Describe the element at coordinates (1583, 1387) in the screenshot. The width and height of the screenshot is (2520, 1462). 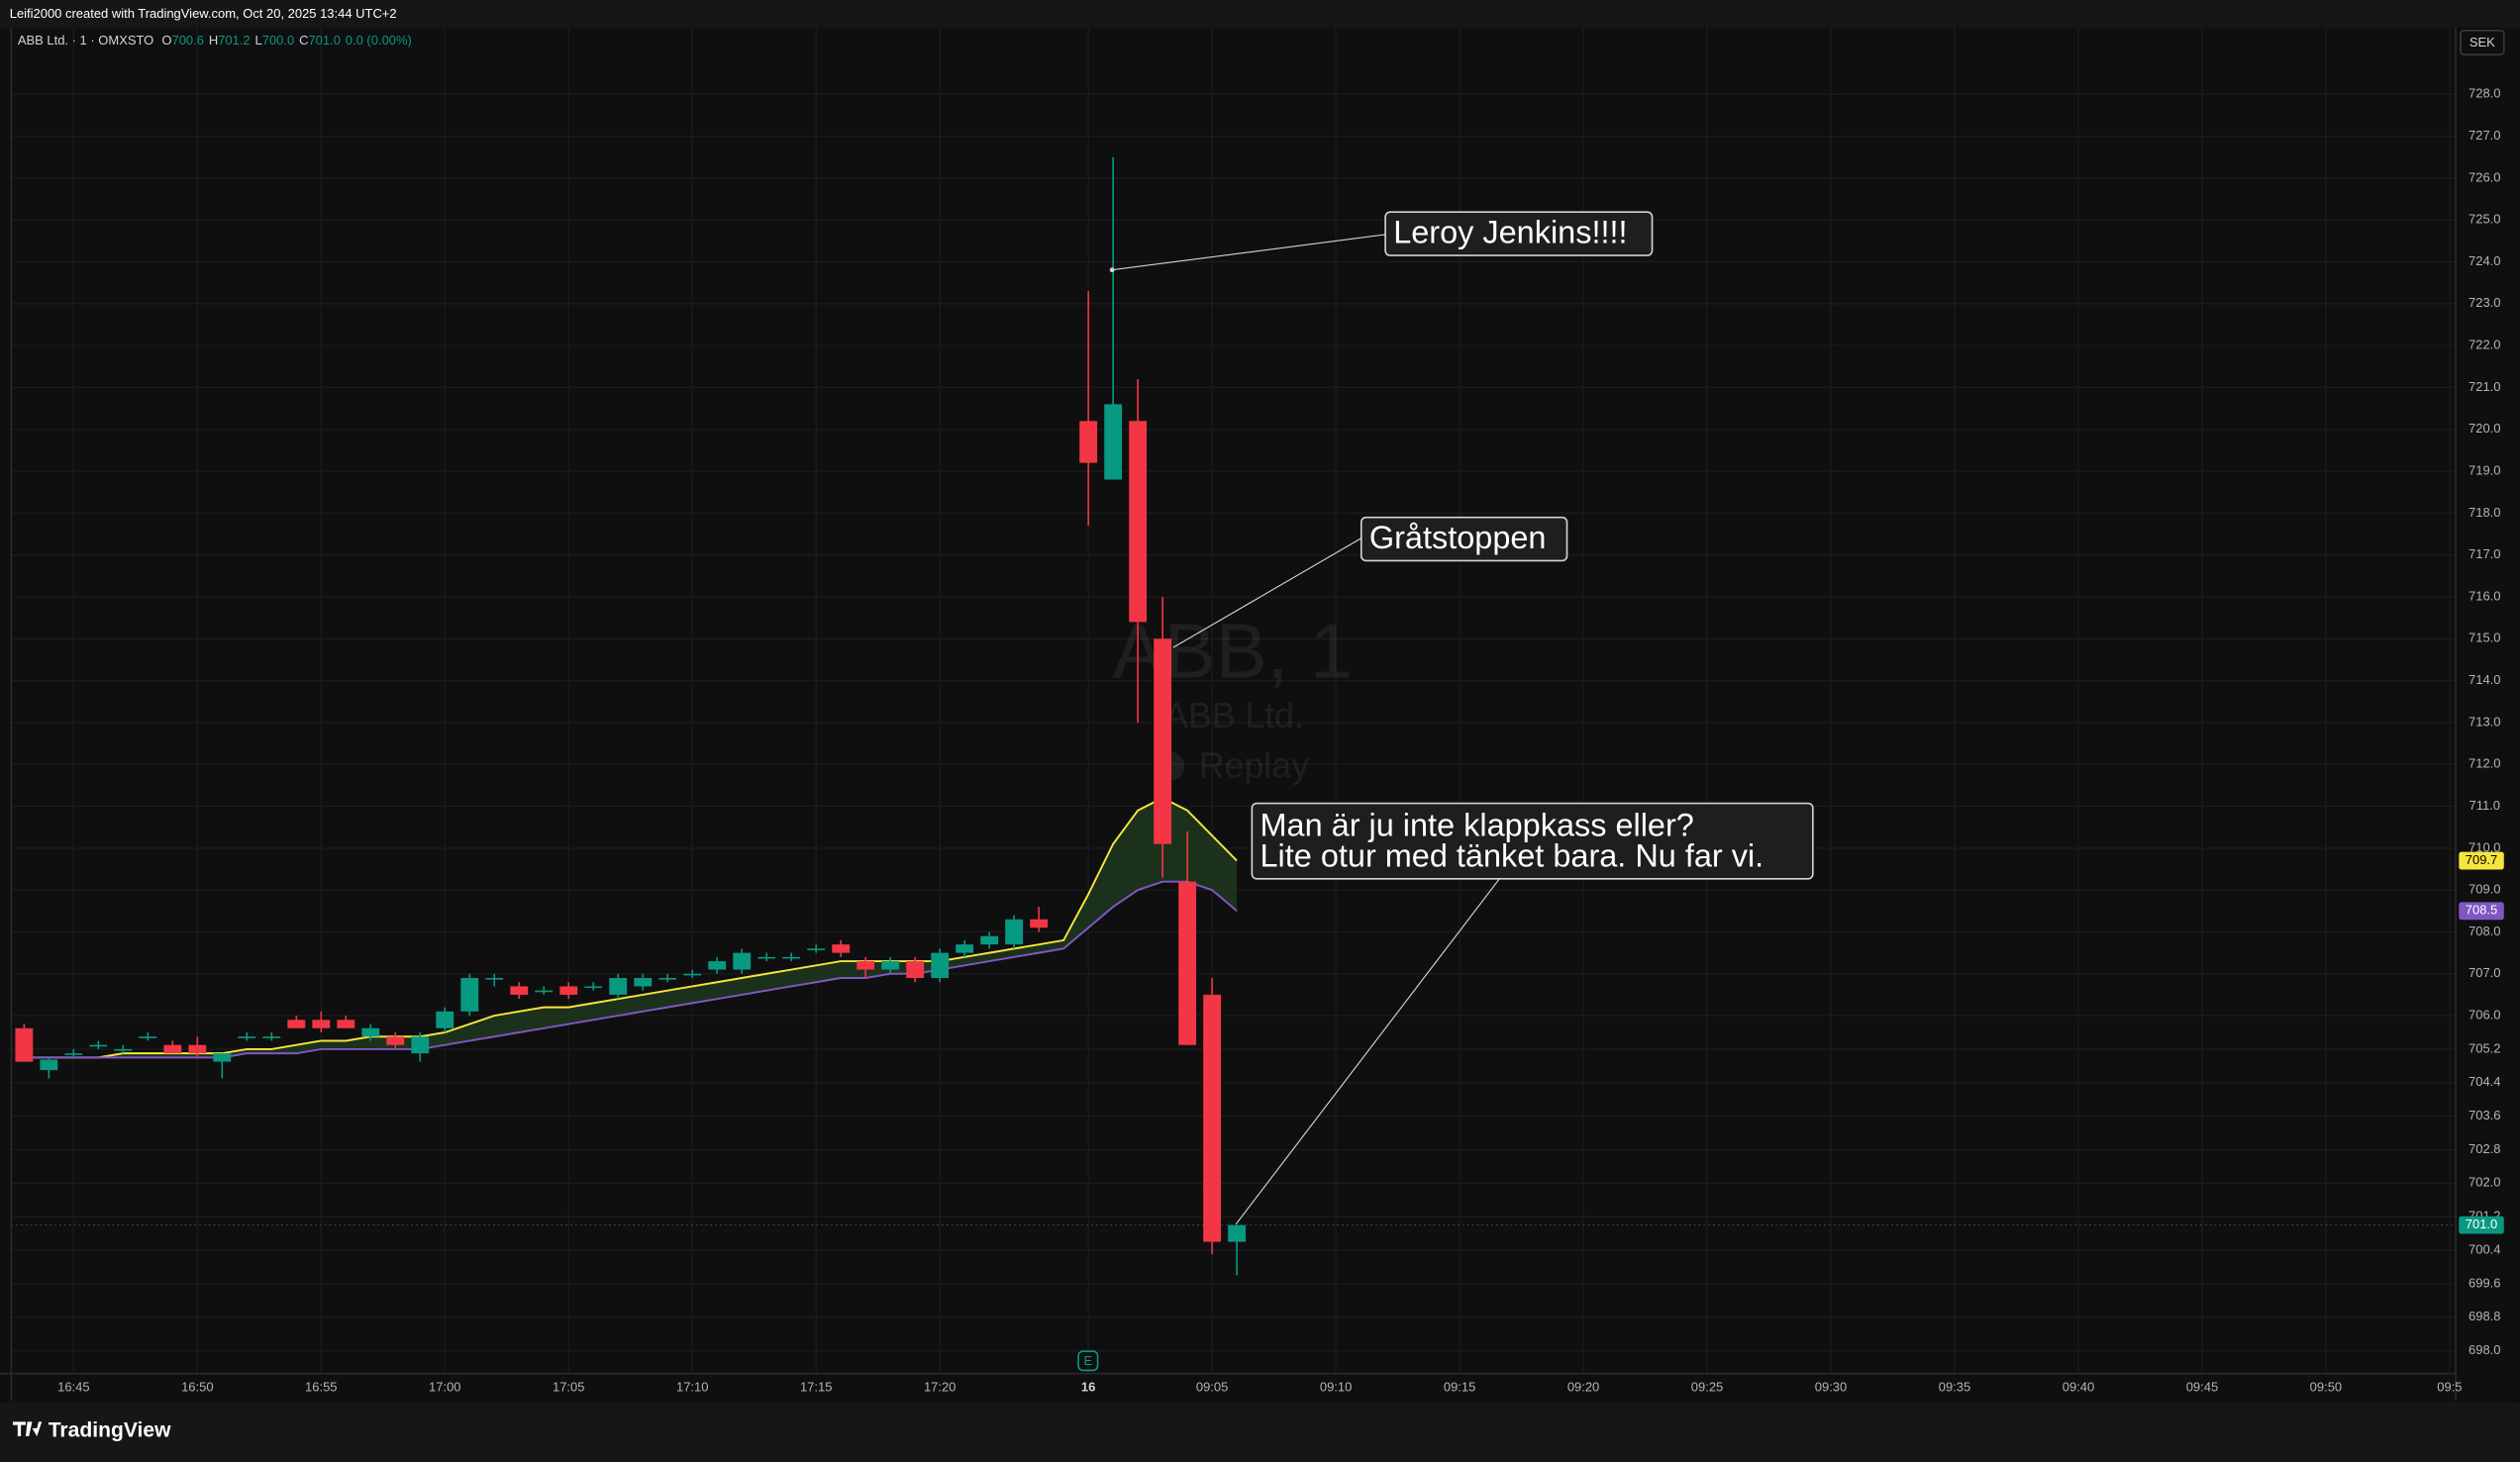
I see `x-tick-label: 09:20` at that location.